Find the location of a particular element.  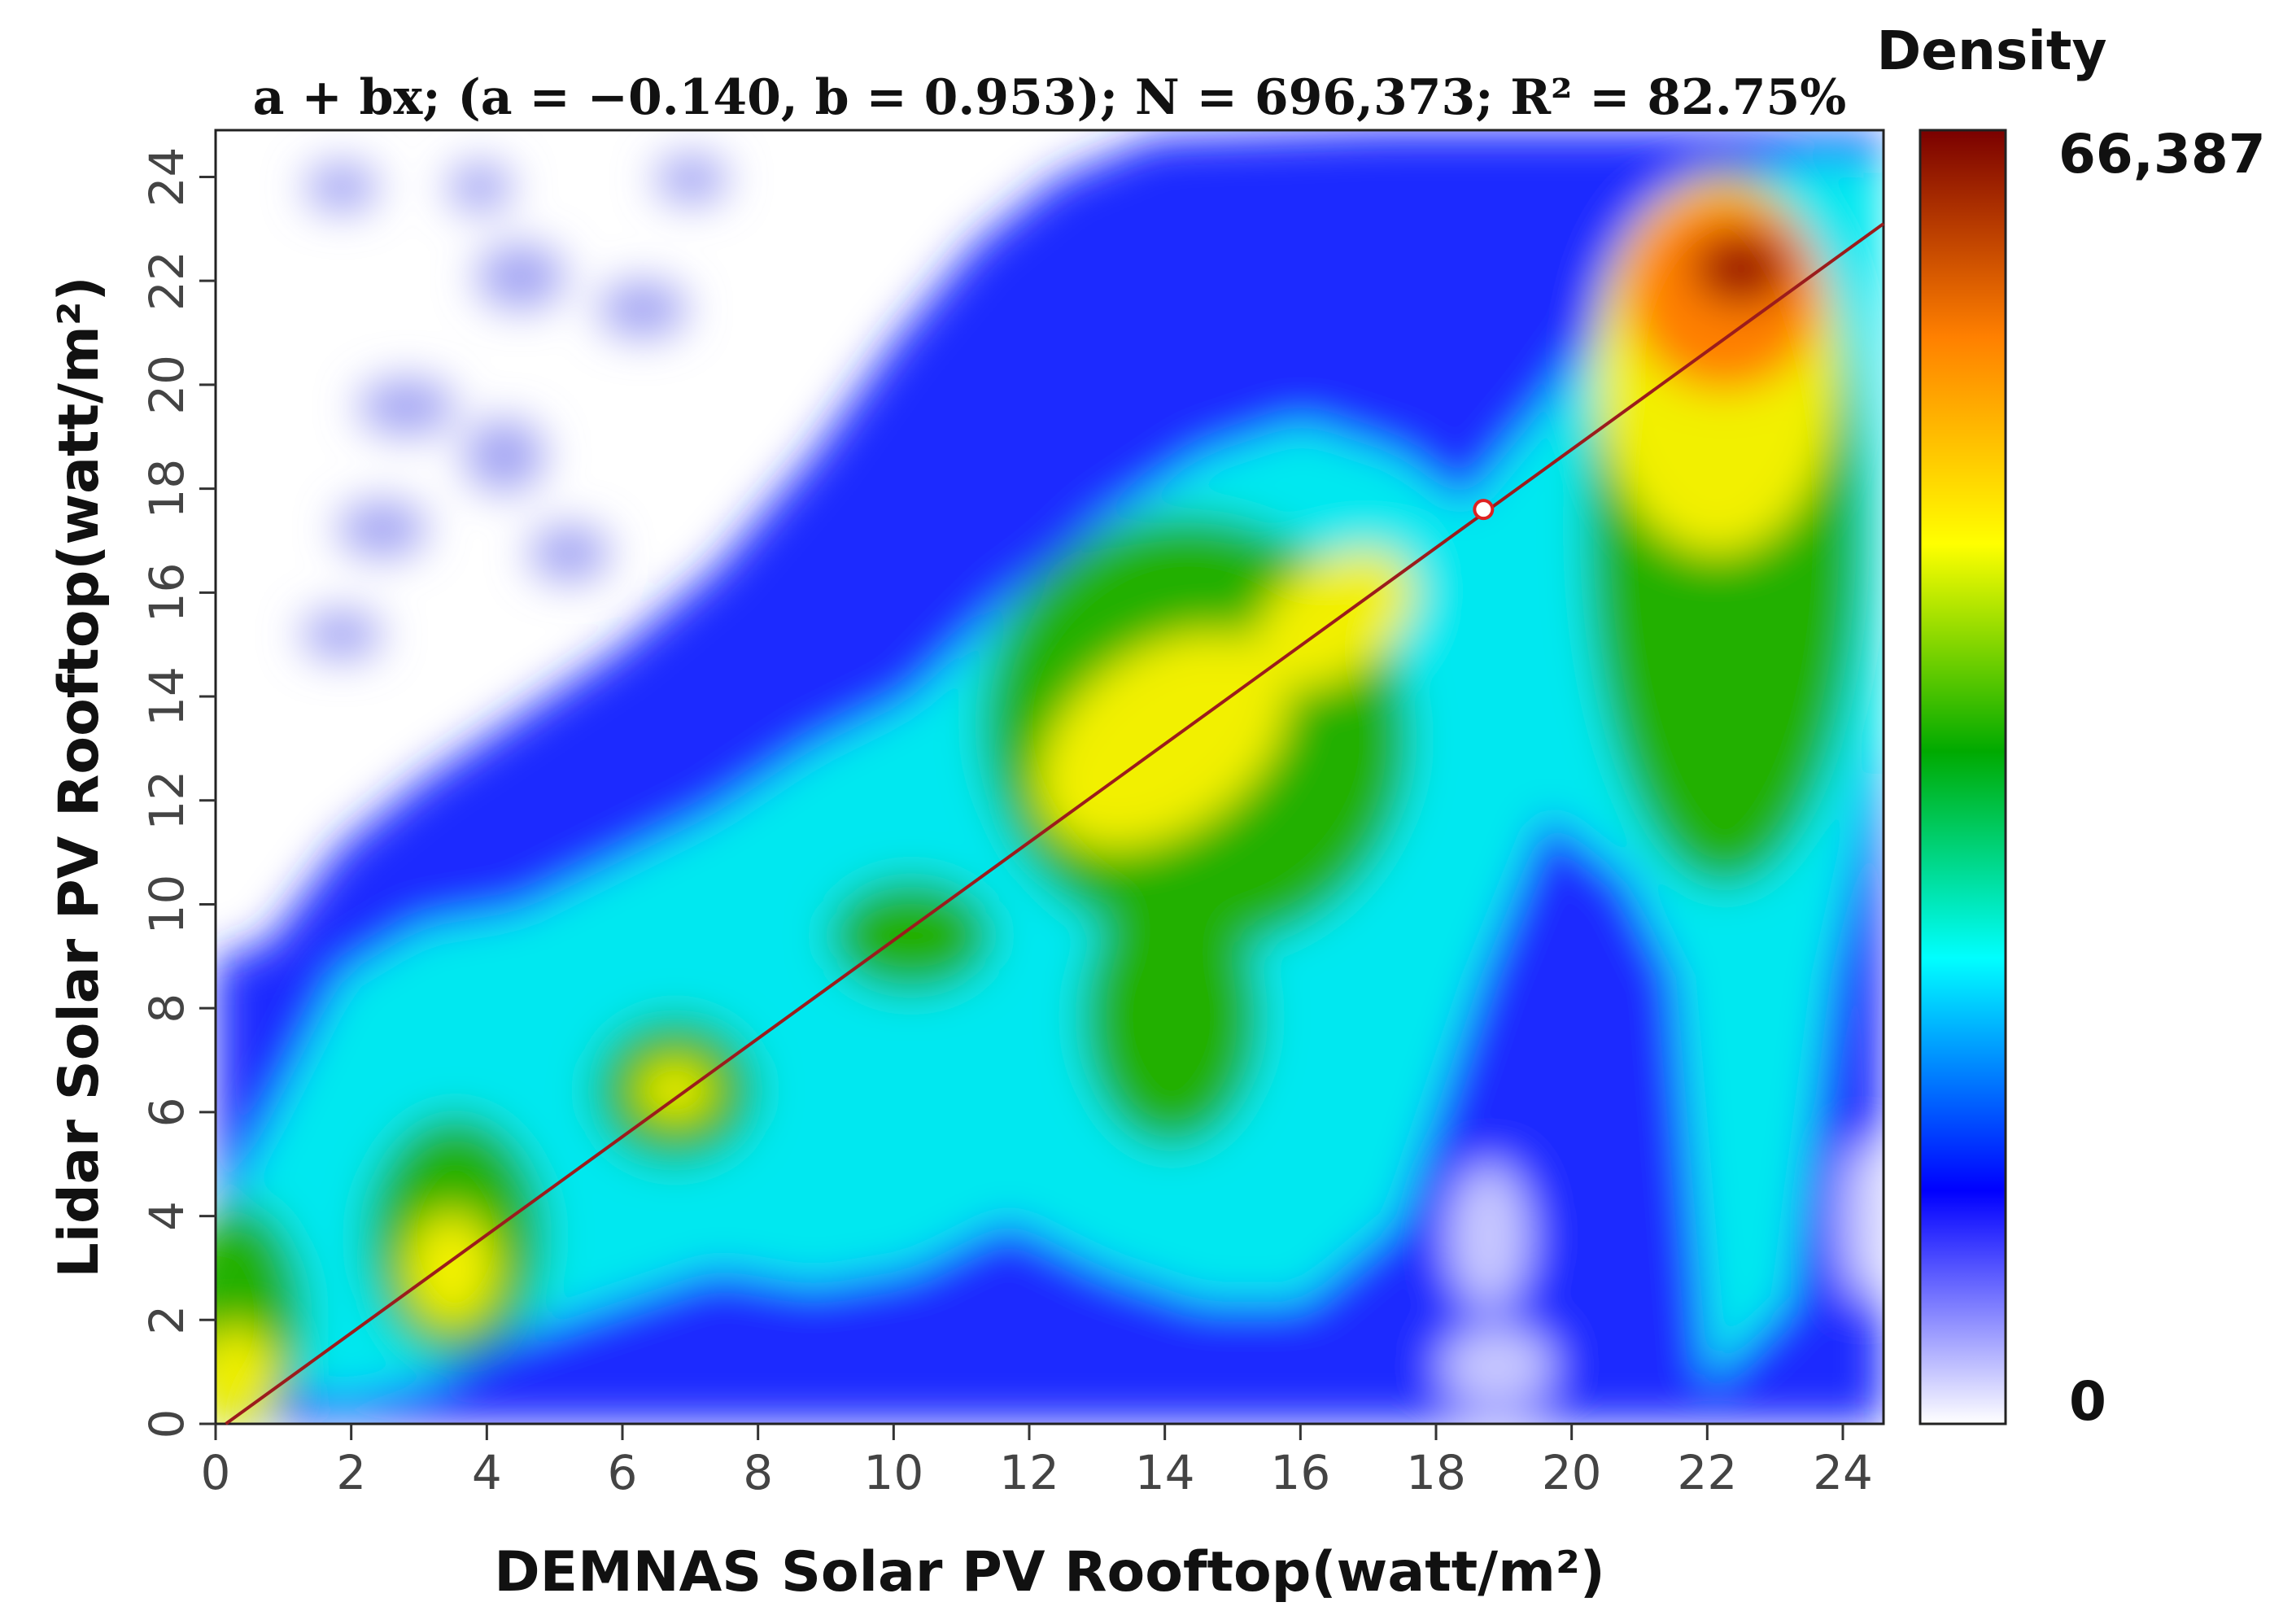

y-tick-label: 20 is located at coordinates (167, 385).